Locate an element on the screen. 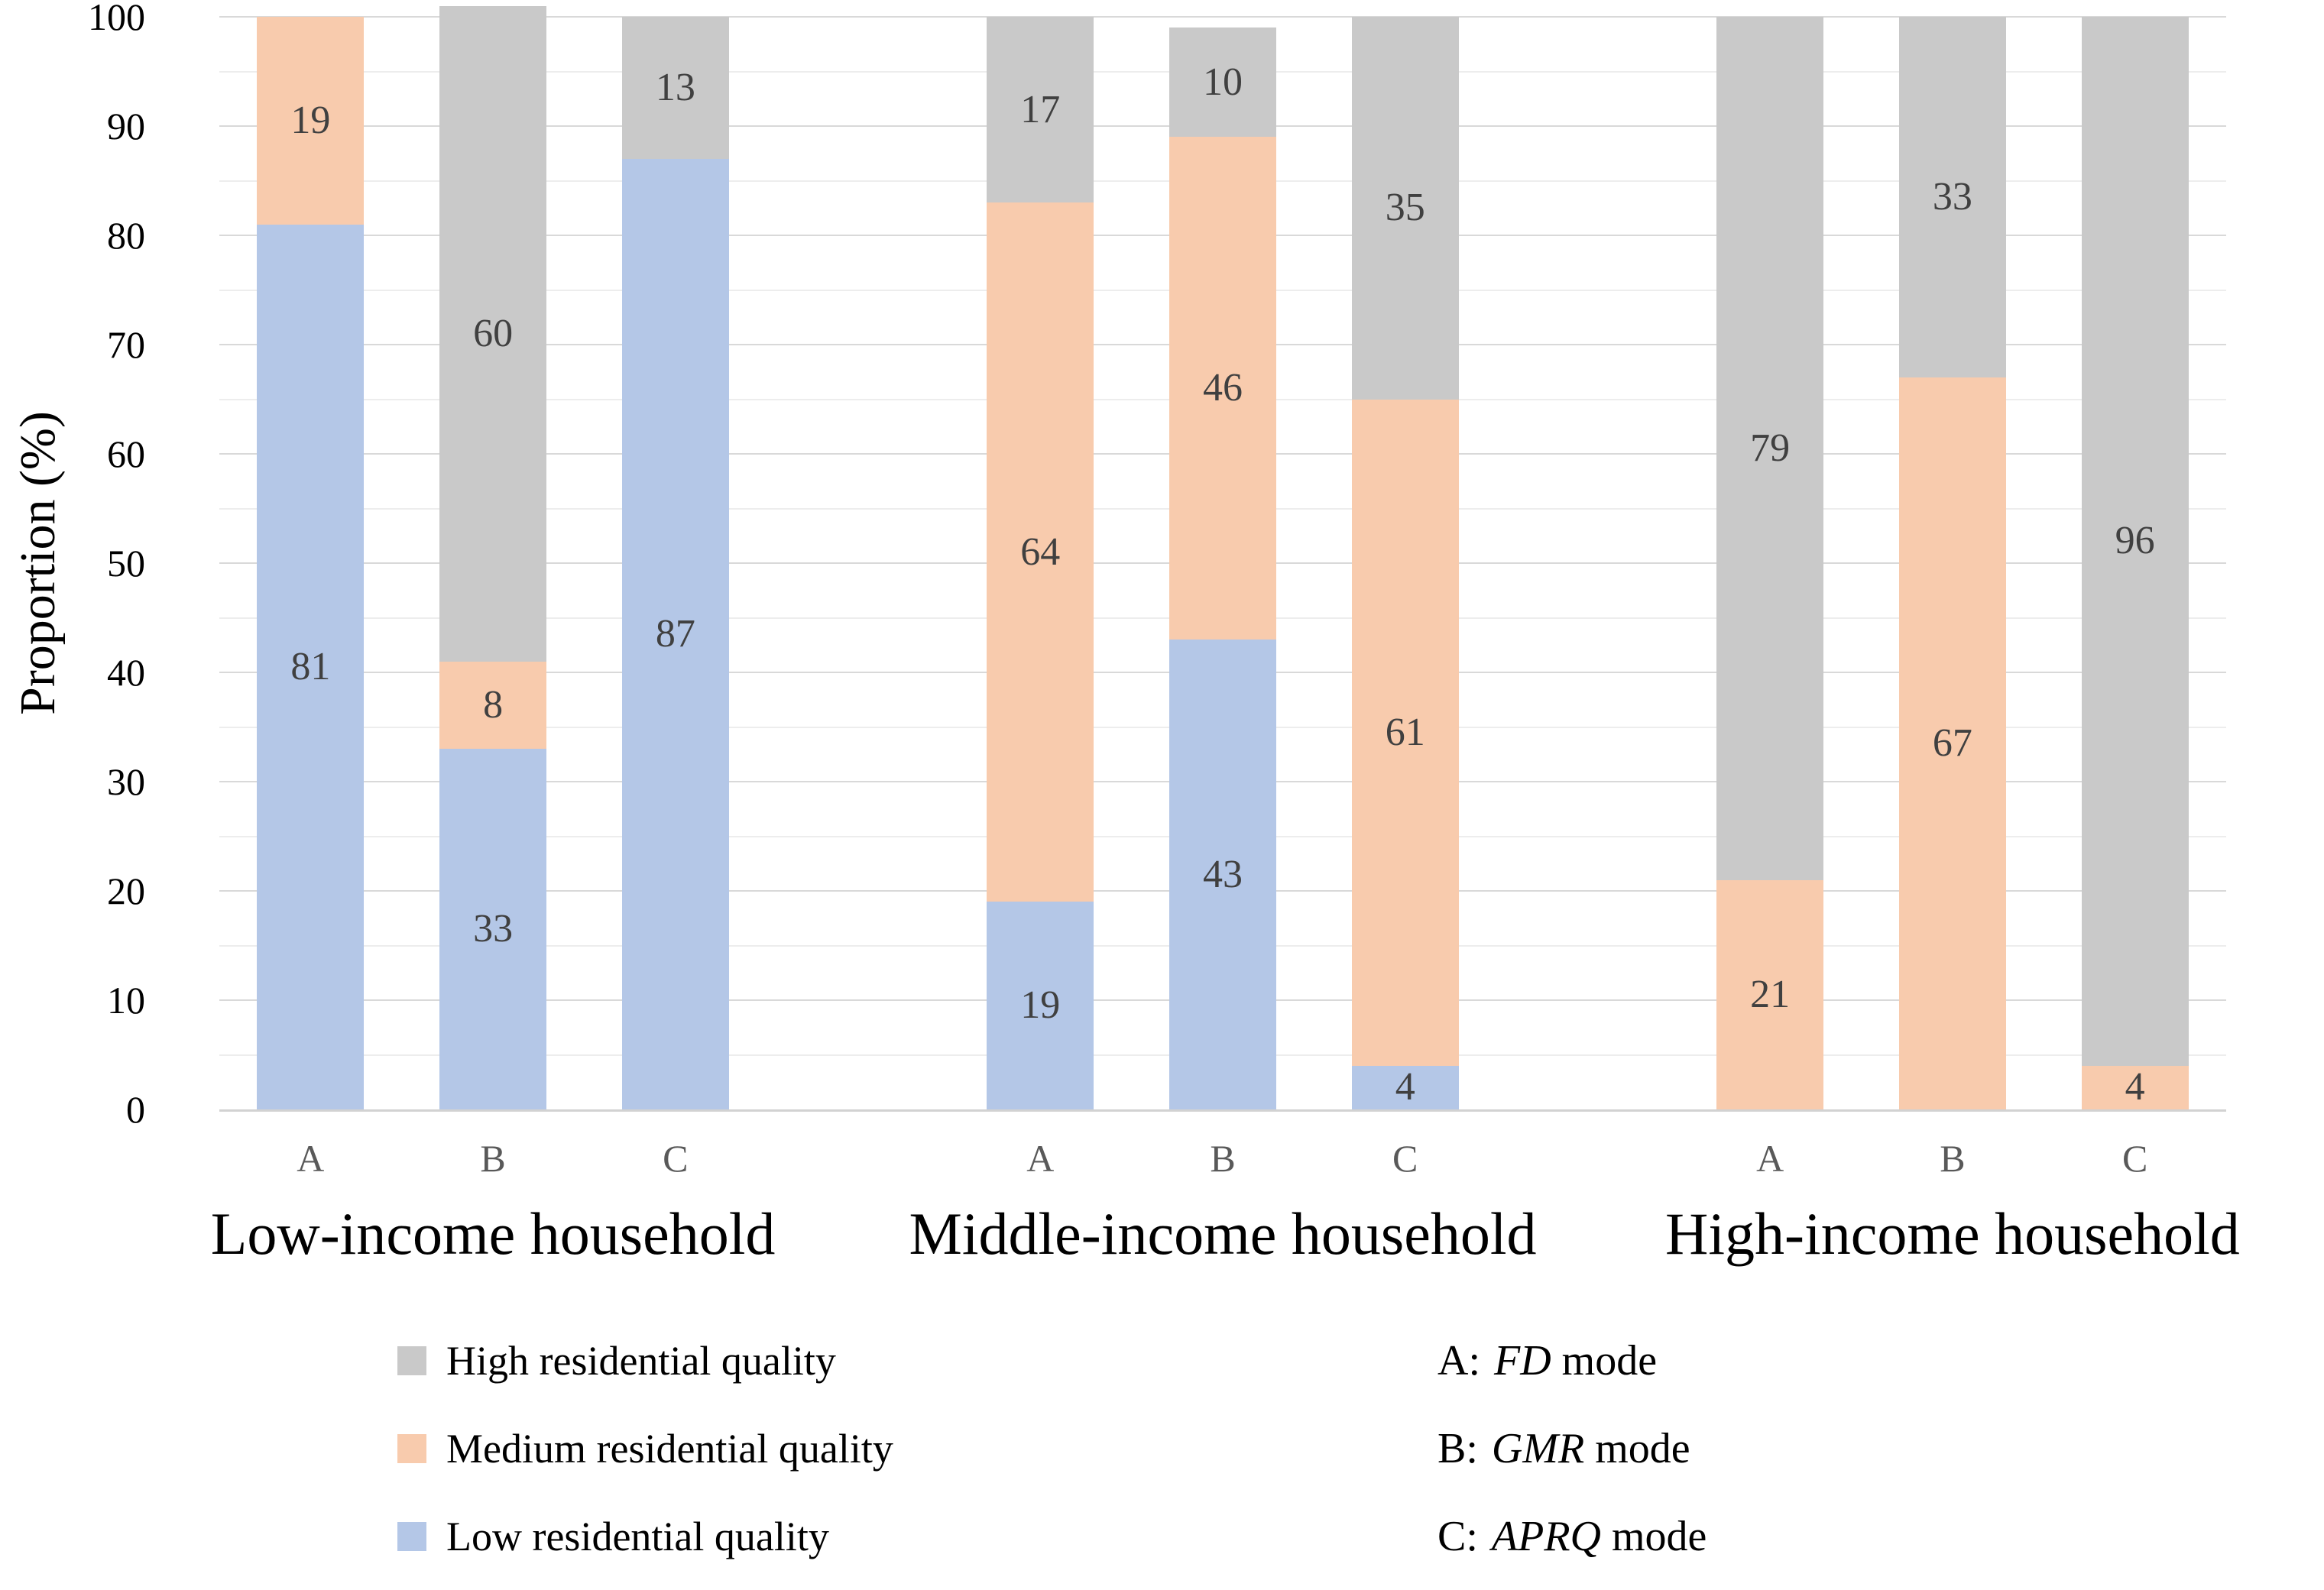 Image resolution: width=2324 pixels, height=1590 pixels. income-group-label: Middle-income household is located at coordinates (1223, 1233).